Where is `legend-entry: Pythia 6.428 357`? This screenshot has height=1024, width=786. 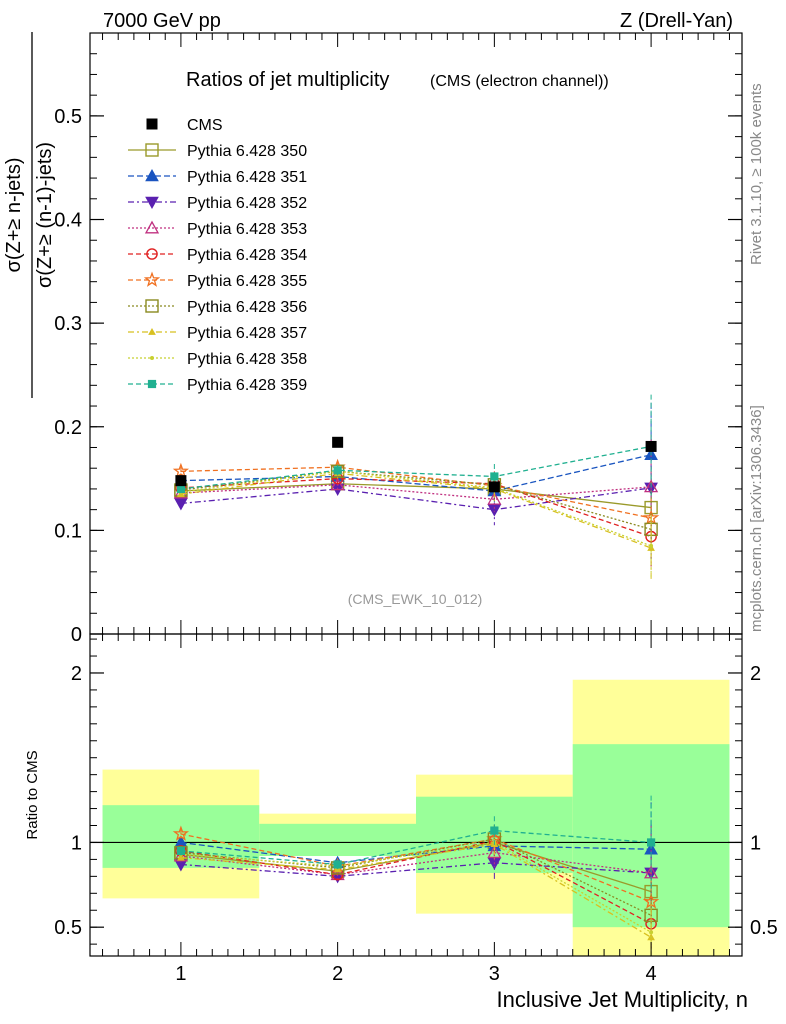 legend-entry: Pythia 6.428 357 is located at coordinates (217, 333).